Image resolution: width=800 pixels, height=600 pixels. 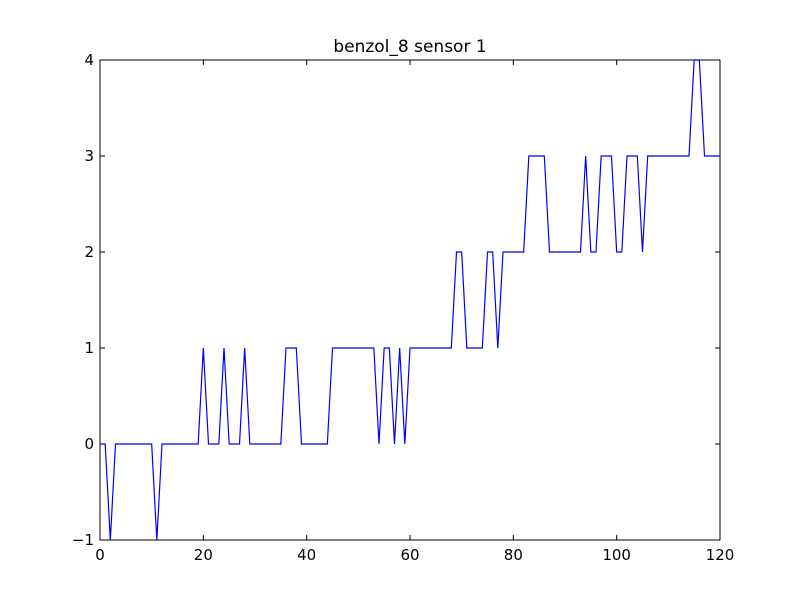 What do you see at coordinates (89, 252) in the screenshot?
I see `y-tick-label: 2` at bounding box center [89, 252].